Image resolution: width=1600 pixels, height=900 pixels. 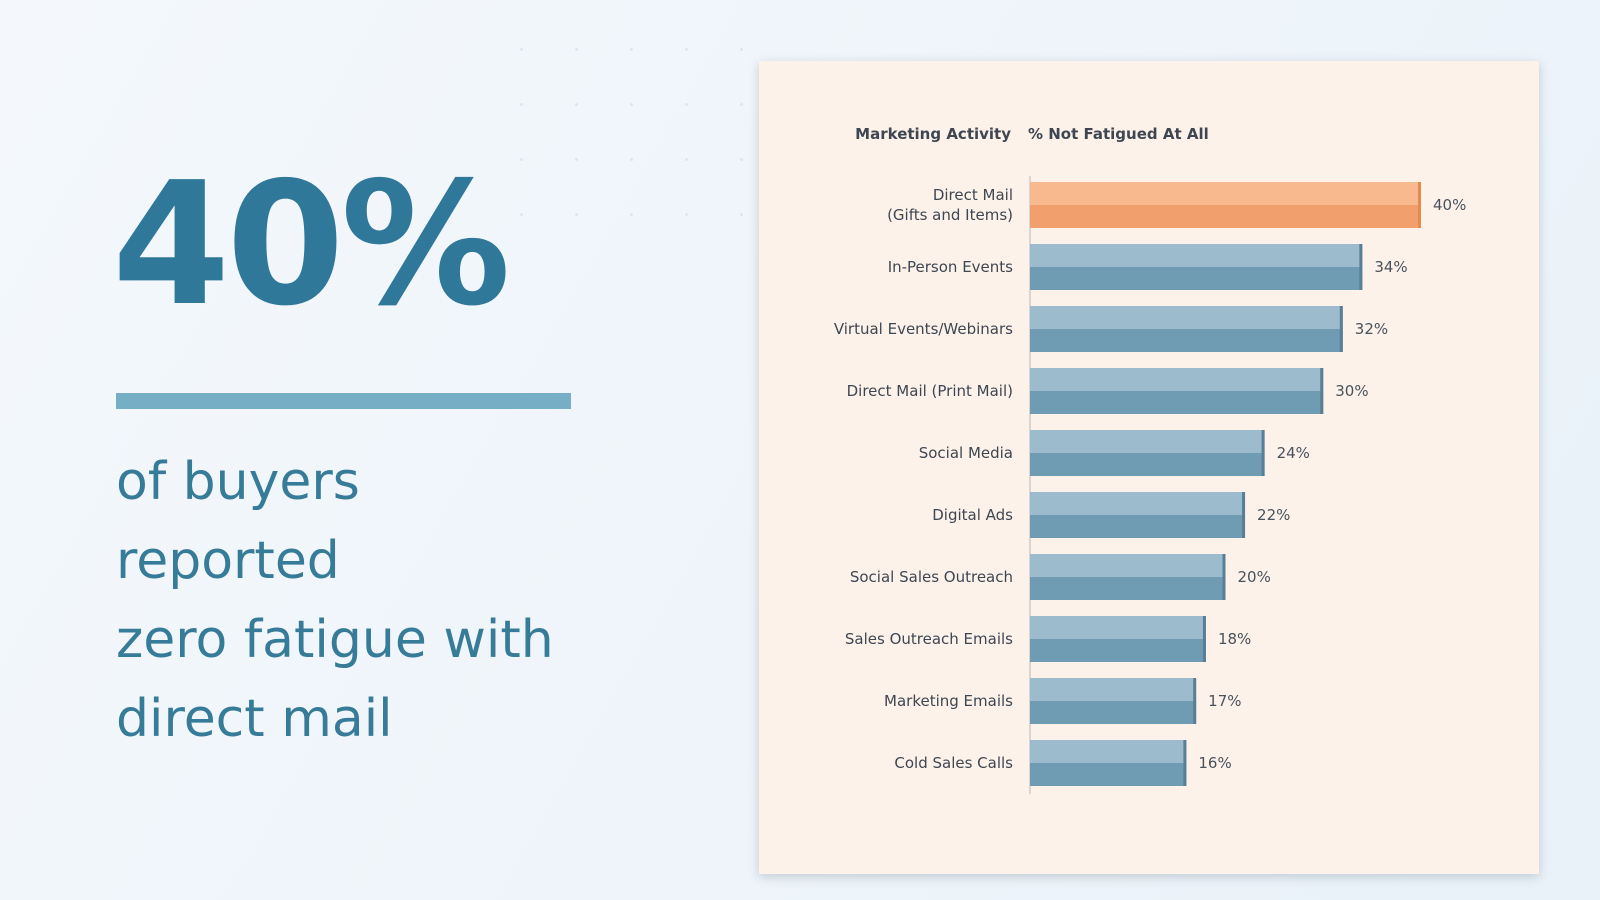 I want to click on bar-value-label: 22%, so click(x=1273, y=515).